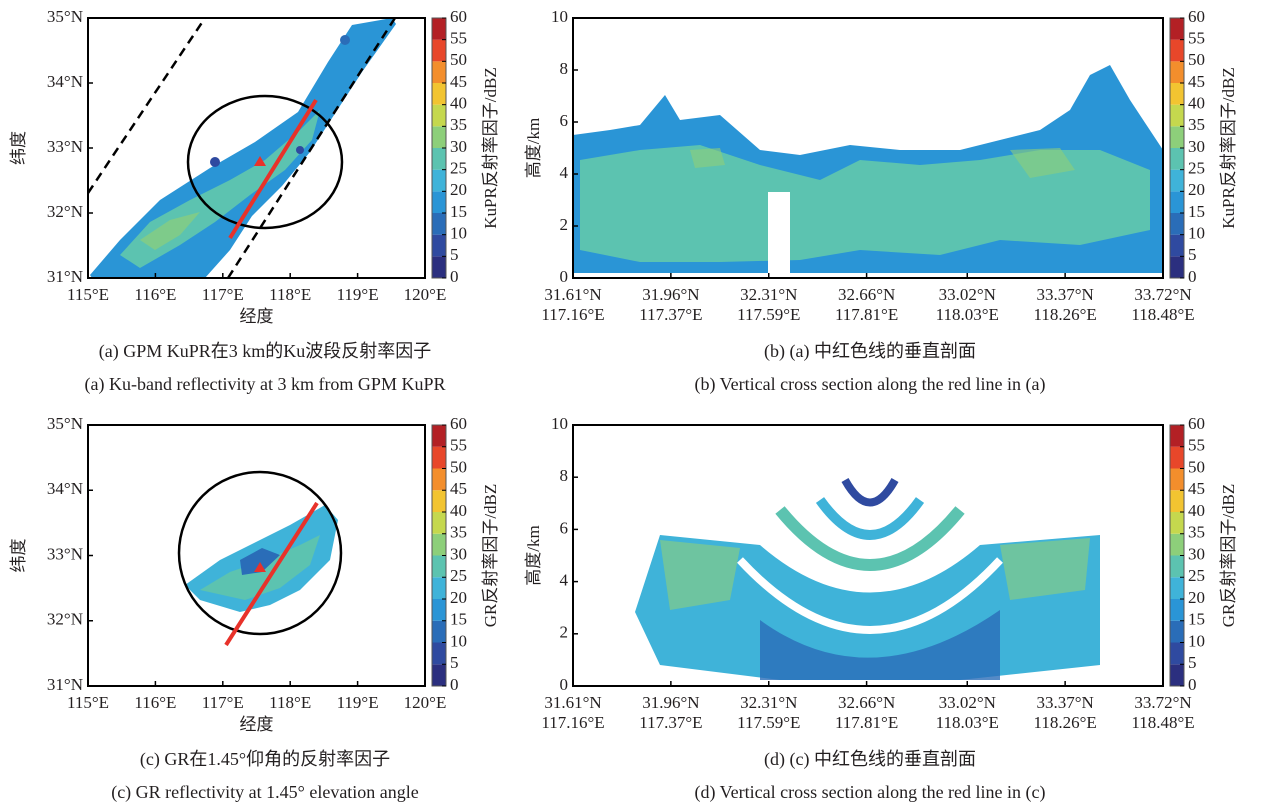 The image size is (1266, 805). Describe the element at coordinates (779, 235) in the screenshot. I see `data-gap` at that location.